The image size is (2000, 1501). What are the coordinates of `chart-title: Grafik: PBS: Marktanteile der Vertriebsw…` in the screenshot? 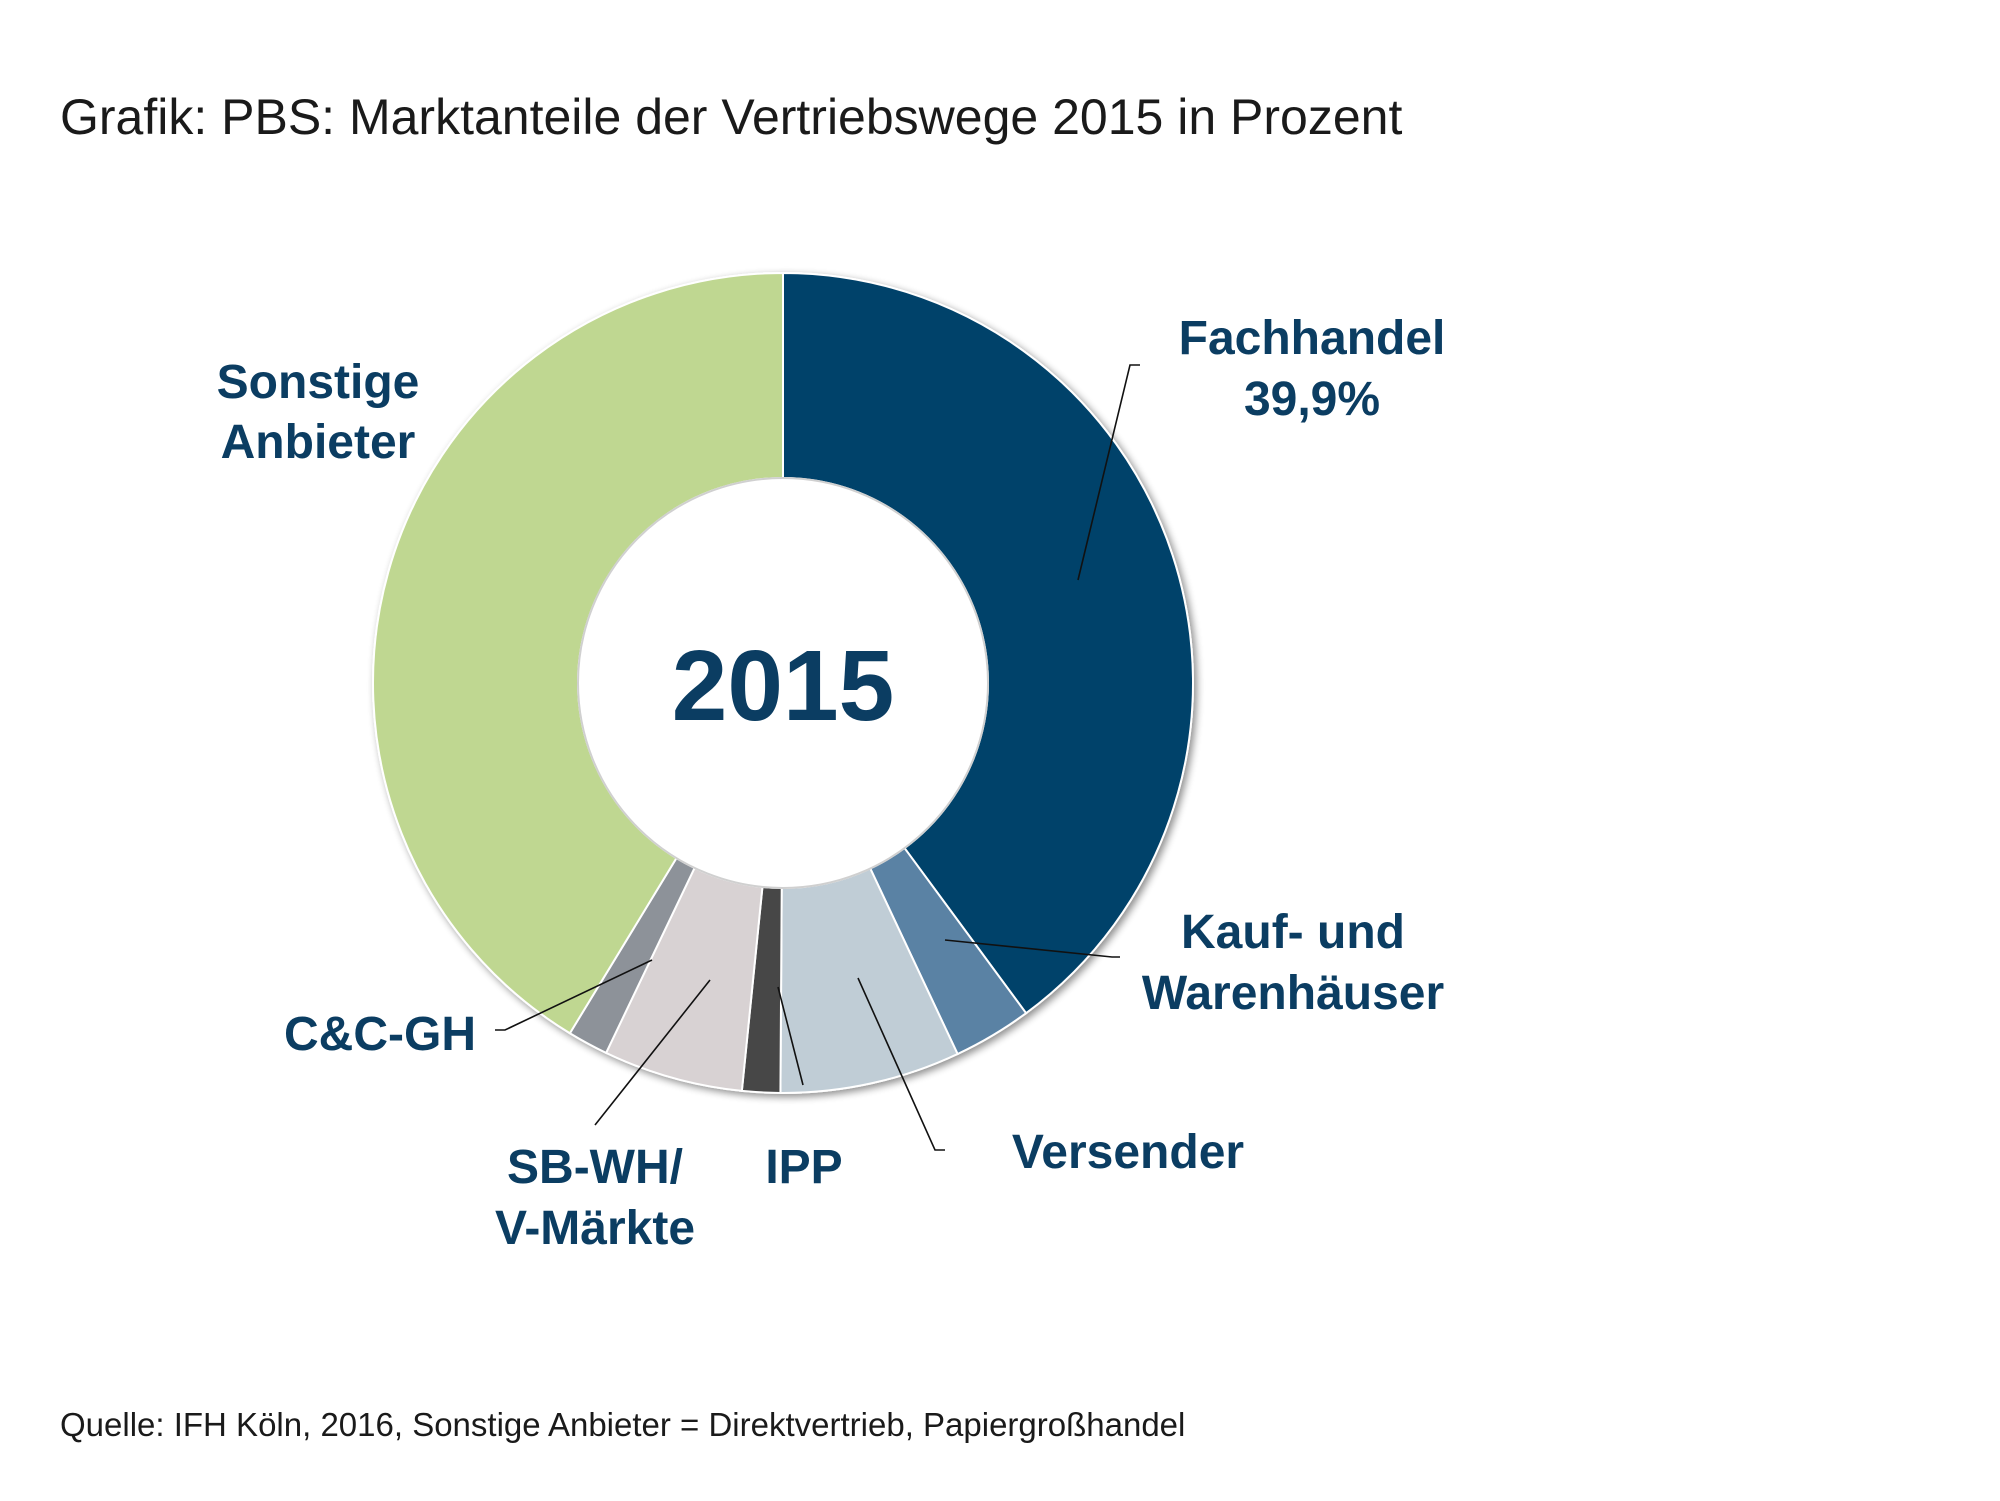 It's located at (731, 117).